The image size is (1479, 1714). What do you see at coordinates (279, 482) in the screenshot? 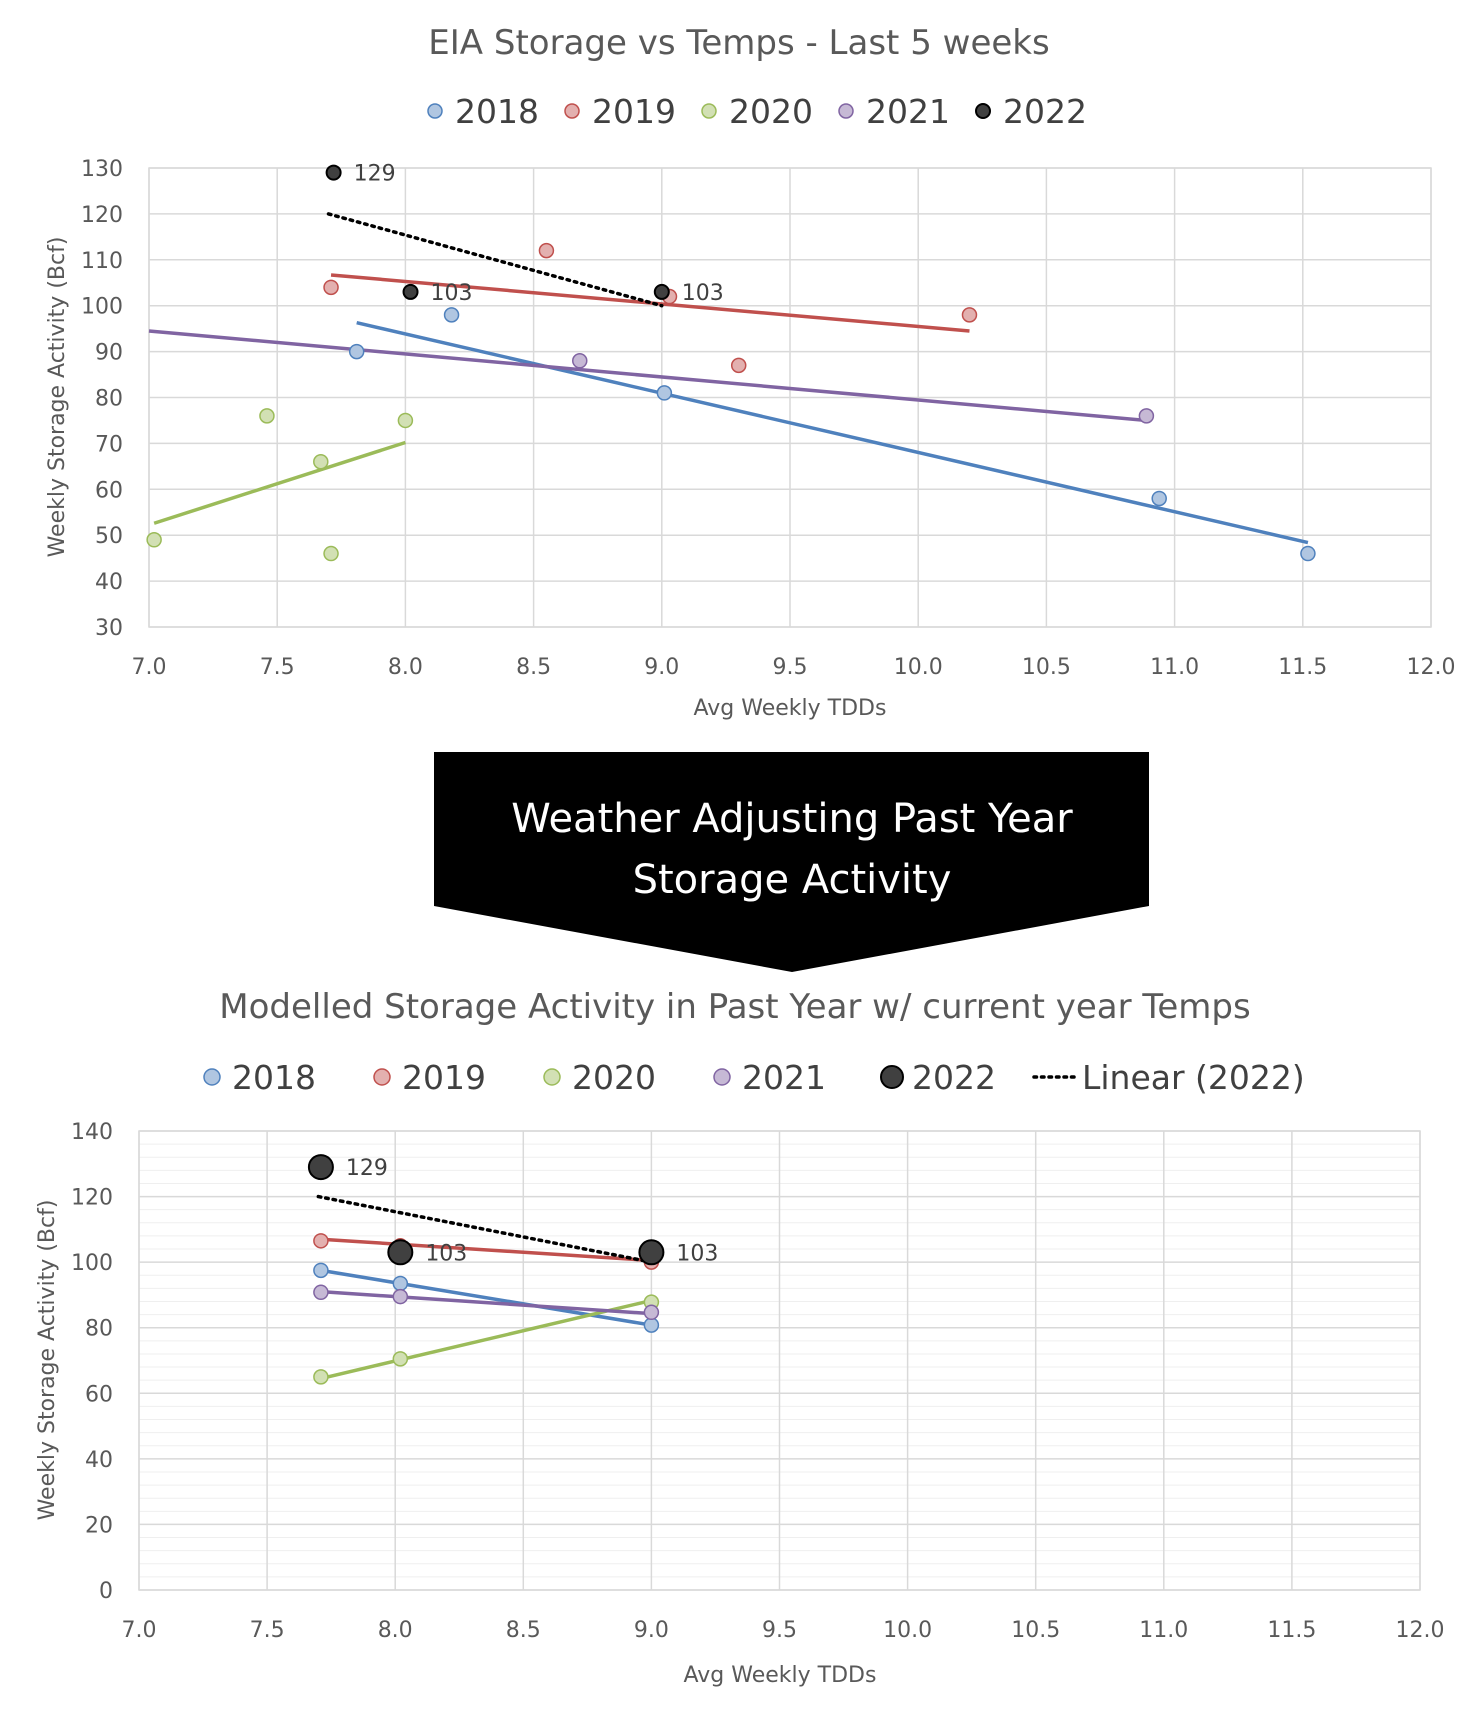
I see `trendline-2020` at bounding box center [279, 482].